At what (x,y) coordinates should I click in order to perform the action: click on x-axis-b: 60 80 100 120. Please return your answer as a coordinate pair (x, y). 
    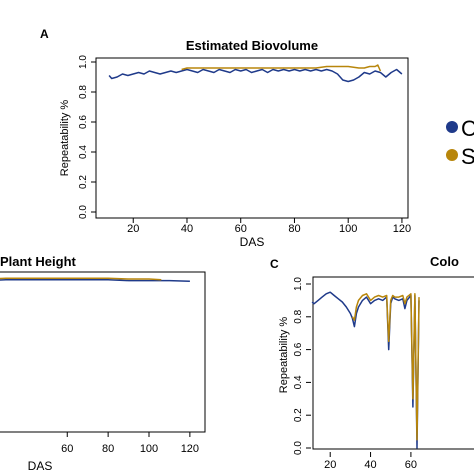
    Looking at the image, I should click on (130, 443).